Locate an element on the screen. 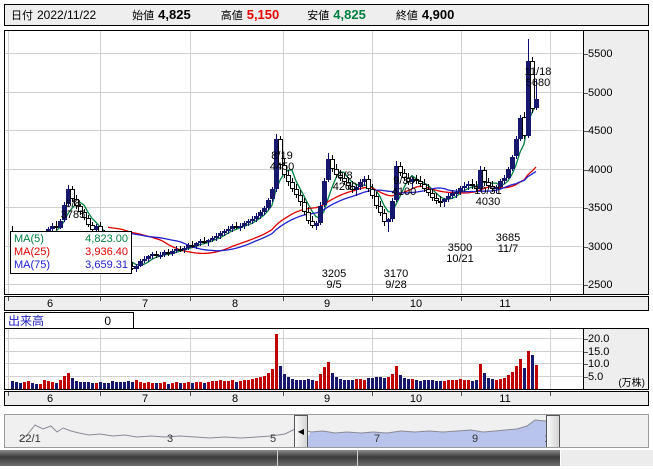  horizontal-scrollbar is located at coordinates (326, 458).